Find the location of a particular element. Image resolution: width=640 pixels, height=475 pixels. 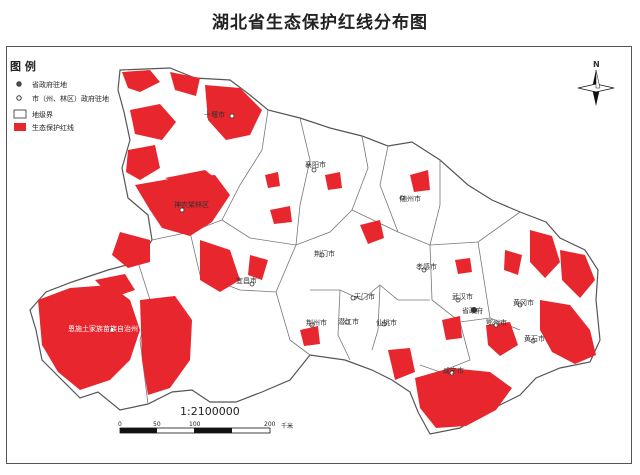

place-label: 荆州市 is located at coordinates (316, 323).